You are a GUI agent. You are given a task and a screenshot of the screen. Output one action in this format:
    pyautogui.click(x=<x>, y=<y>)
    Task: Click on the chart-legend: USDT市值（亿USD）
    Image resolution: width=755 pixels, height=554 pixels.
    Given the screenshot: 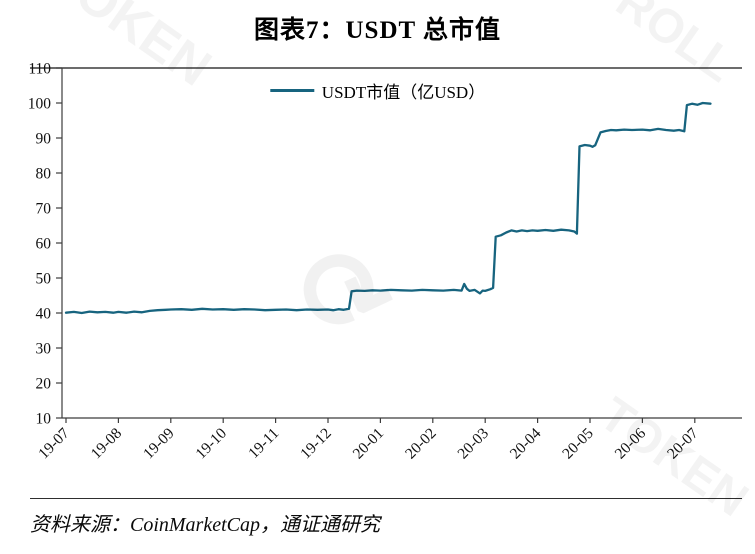 What is the action you would take?
    pyautogui.click(x=377, y=90)
    